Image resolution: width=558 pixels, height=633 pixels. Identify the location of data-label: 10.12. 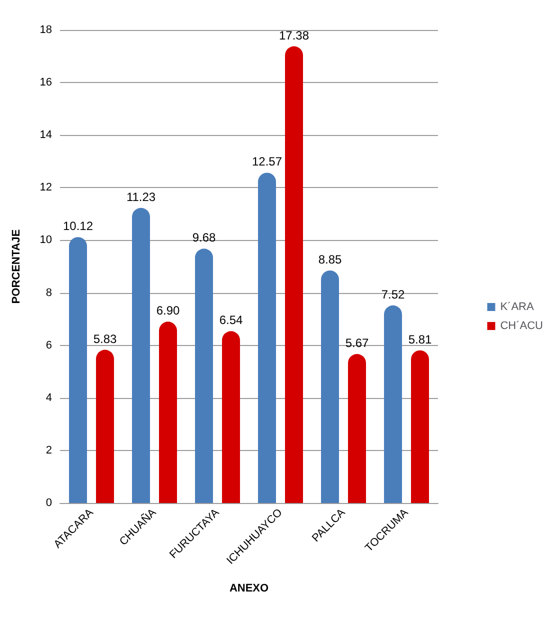
(78, 226).